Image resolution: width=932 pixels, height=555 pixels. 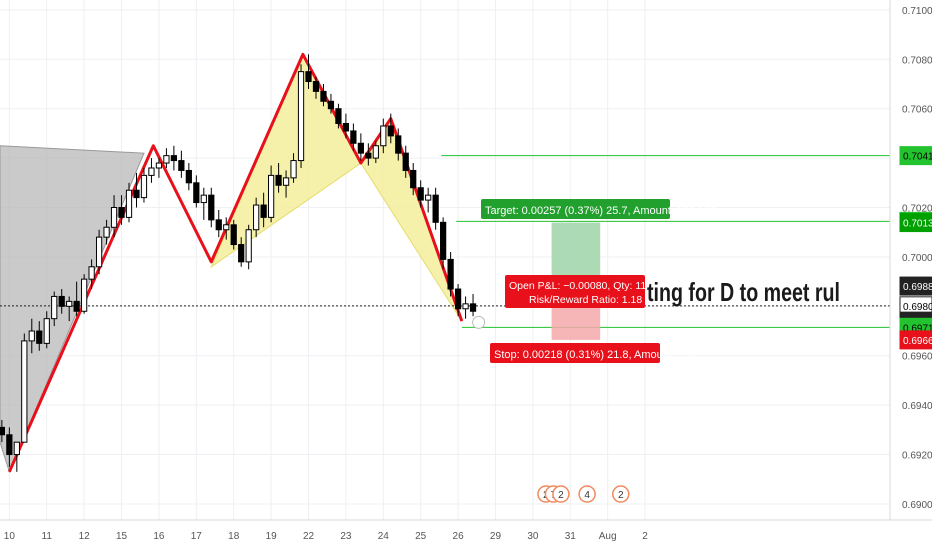 I want to click on target-label-bg, so click(x=575, y=209).